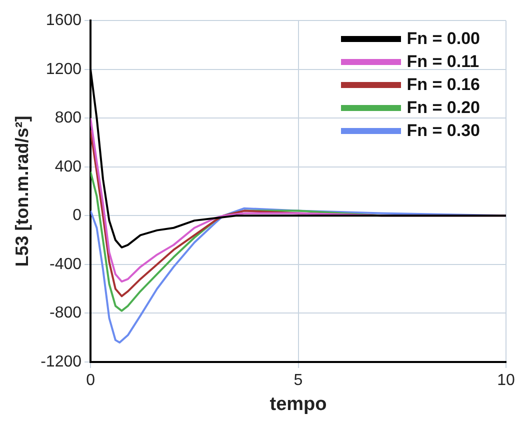 This screenshot has width=528, height=424. Describe the element at coordinates (64, 69) in the screenshot. I see `y-tick-label: 1200` at that location.